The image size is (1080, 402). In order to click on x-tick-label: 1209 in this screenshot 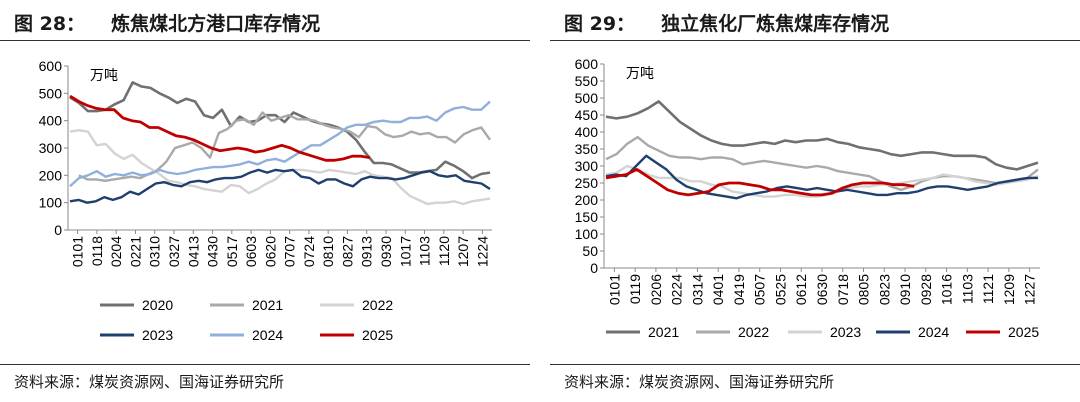, I will do `click(1009, 289)`.